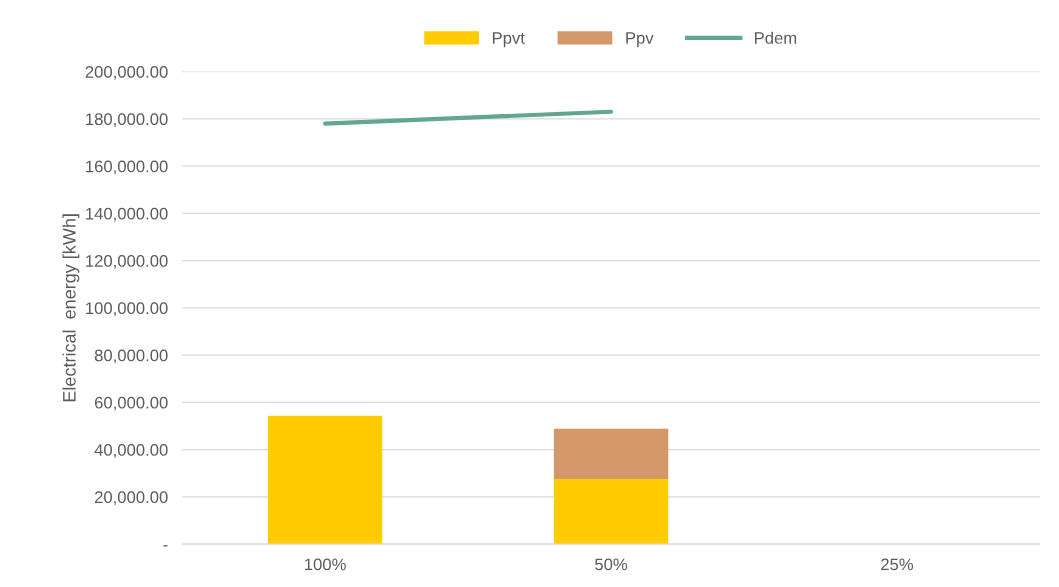  What do you see at coordinates (165, 546) in the screenshot?
I see `y-tick-label: -` at bounding box center [165, 546].